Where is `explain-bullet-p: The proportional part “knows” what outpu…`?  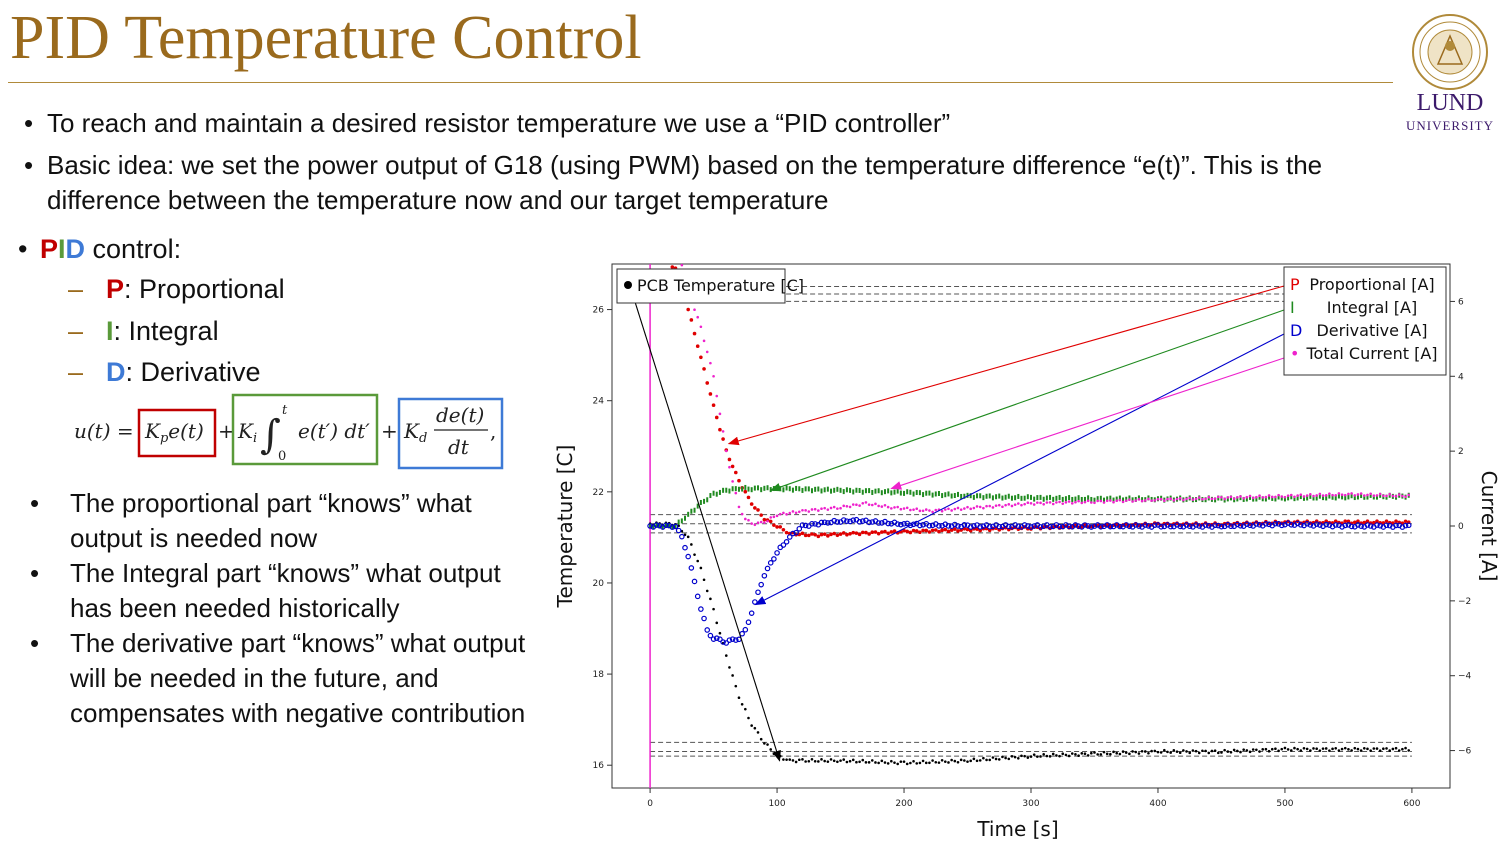 explain-bullet-p: The proportional part “knows” what outpu… is located at coordinates (286, 521).